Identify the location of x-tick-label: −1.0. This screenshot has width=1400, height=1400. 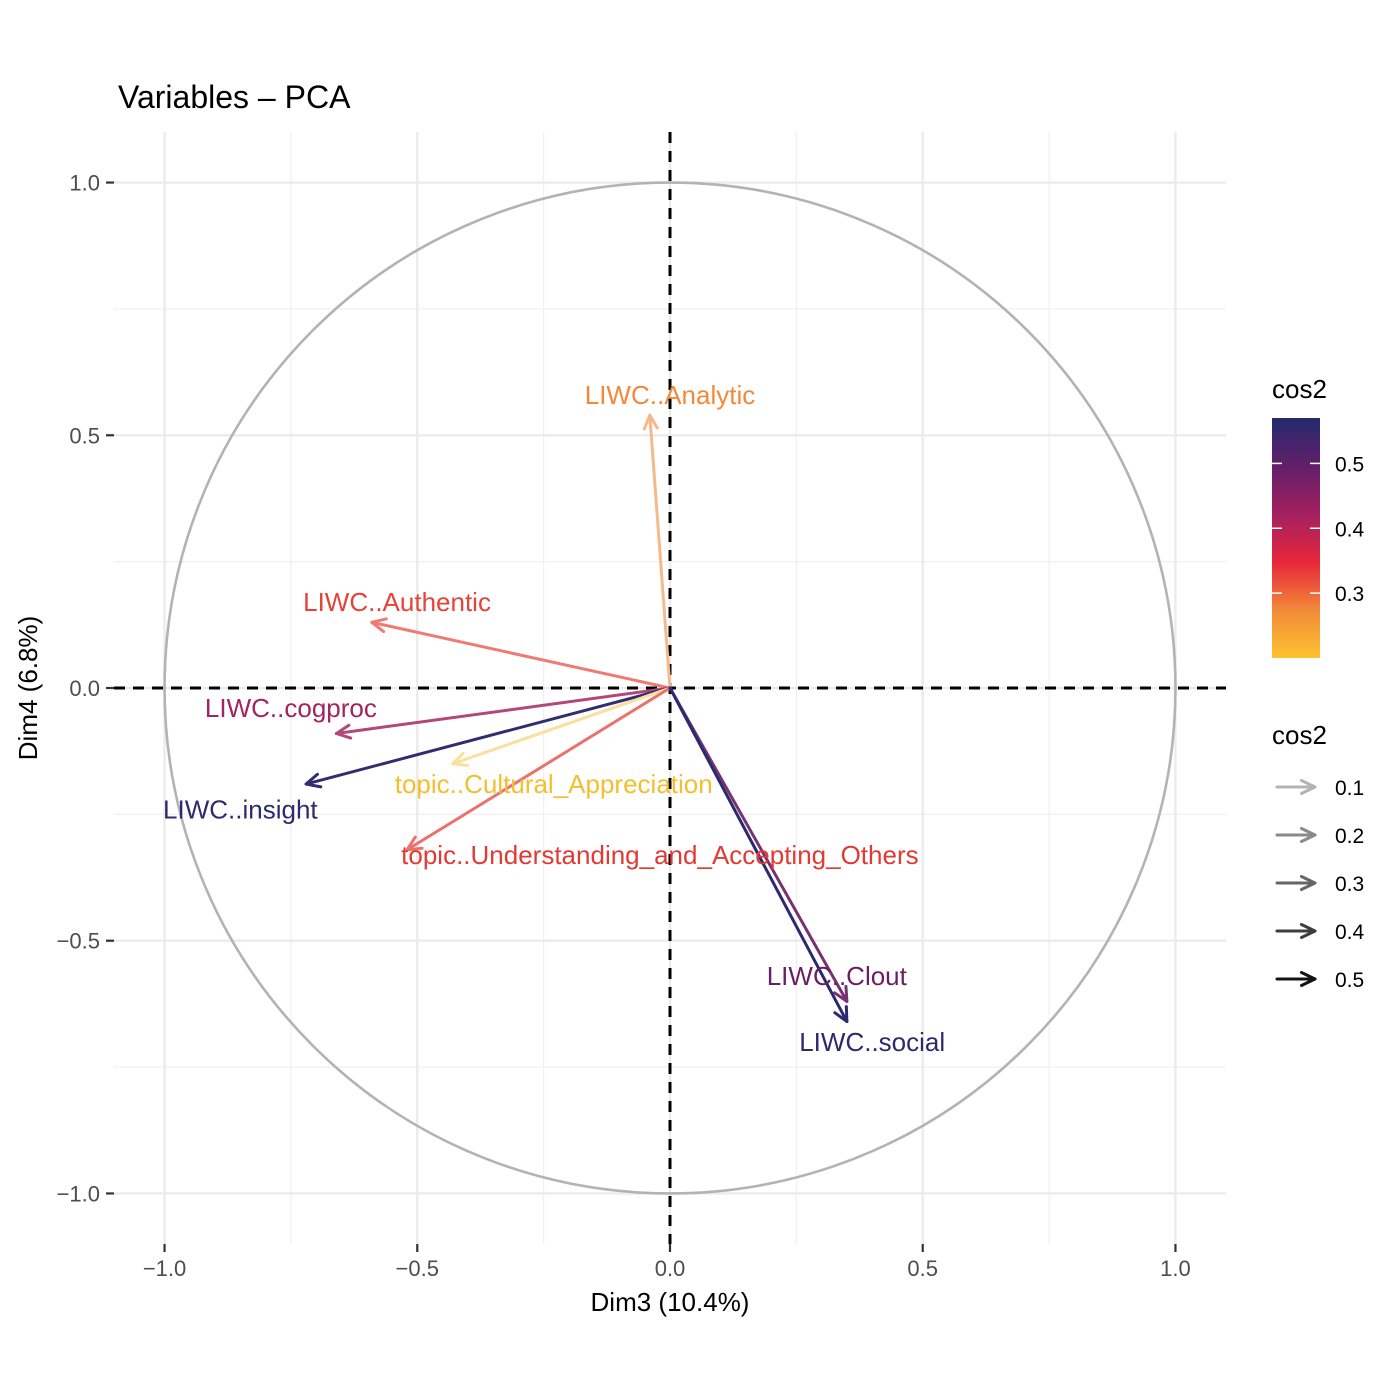
(164, 1268).